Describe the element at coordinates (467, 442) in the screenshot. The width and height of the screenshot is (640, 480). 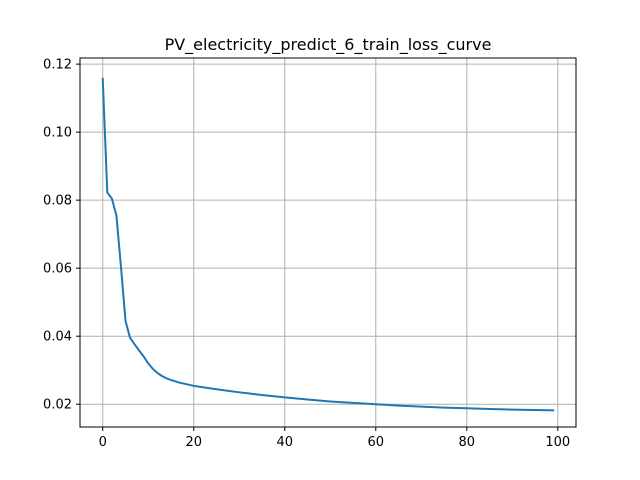
I see `x-tick-label: 80` at that location.